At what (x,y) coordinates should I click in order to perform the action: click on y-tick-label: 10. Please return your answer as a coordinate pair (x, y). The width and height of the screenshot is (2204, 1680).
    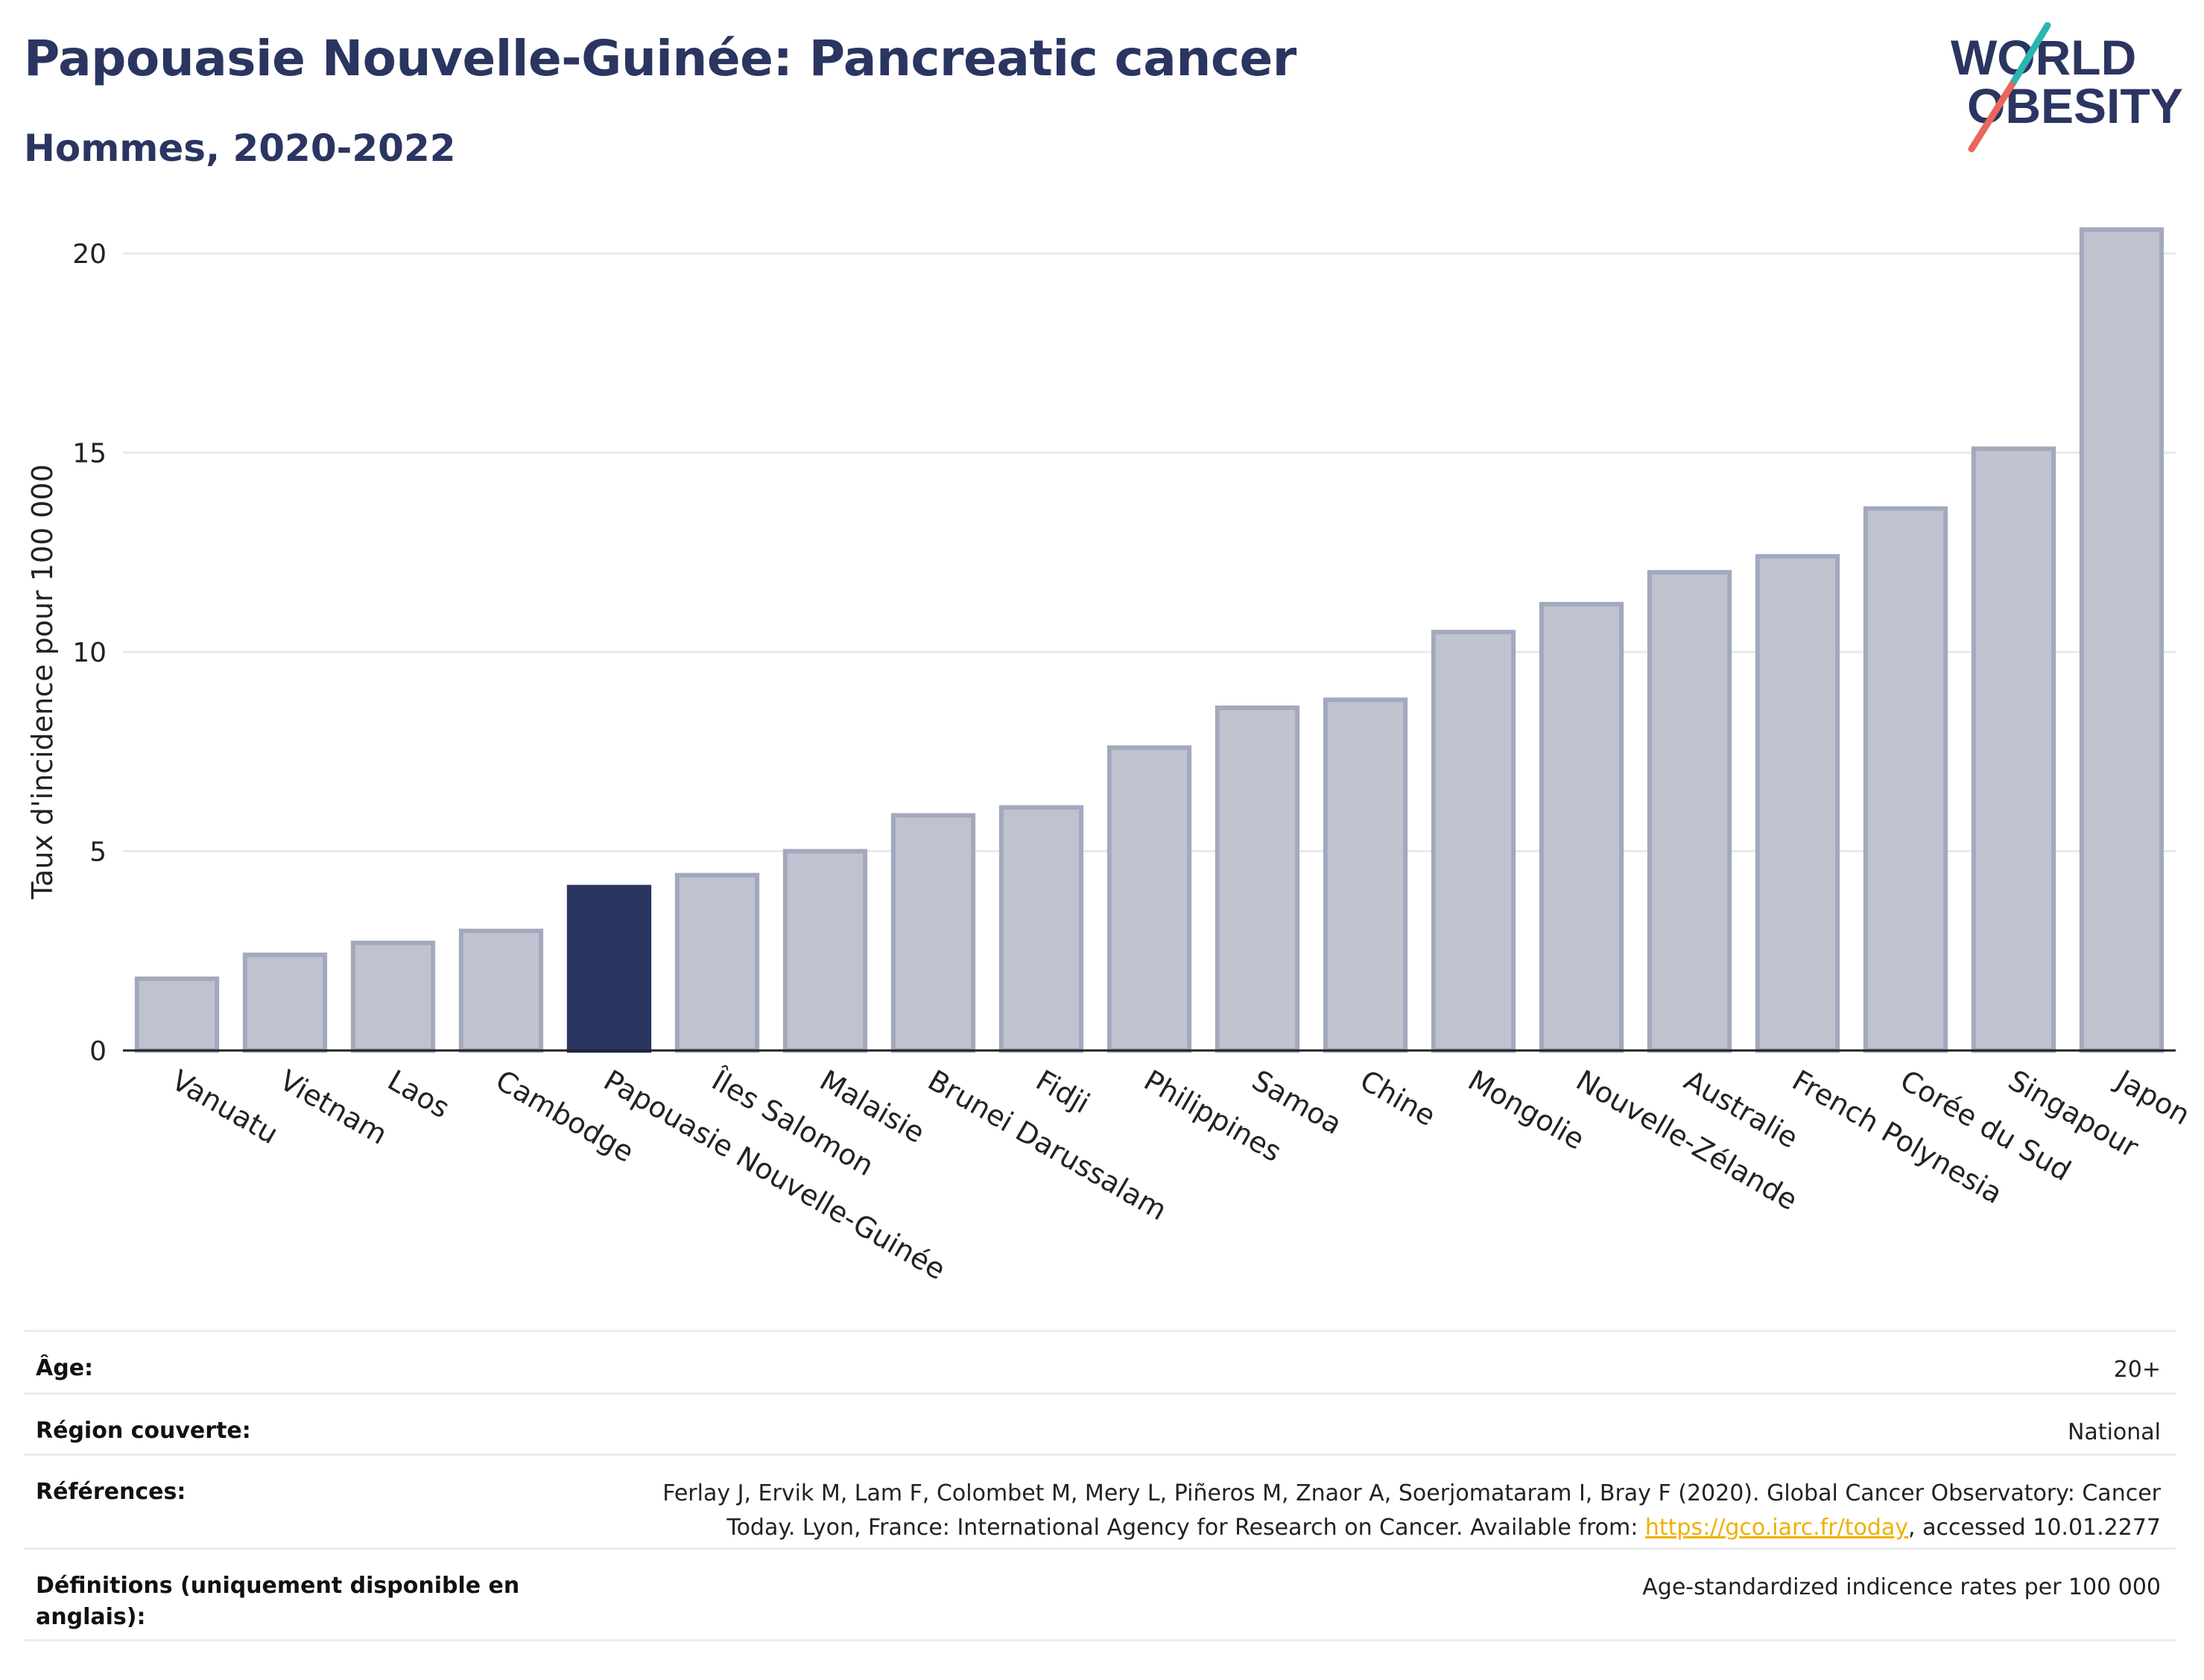
    Looking at the image, I should click on (89, 653).